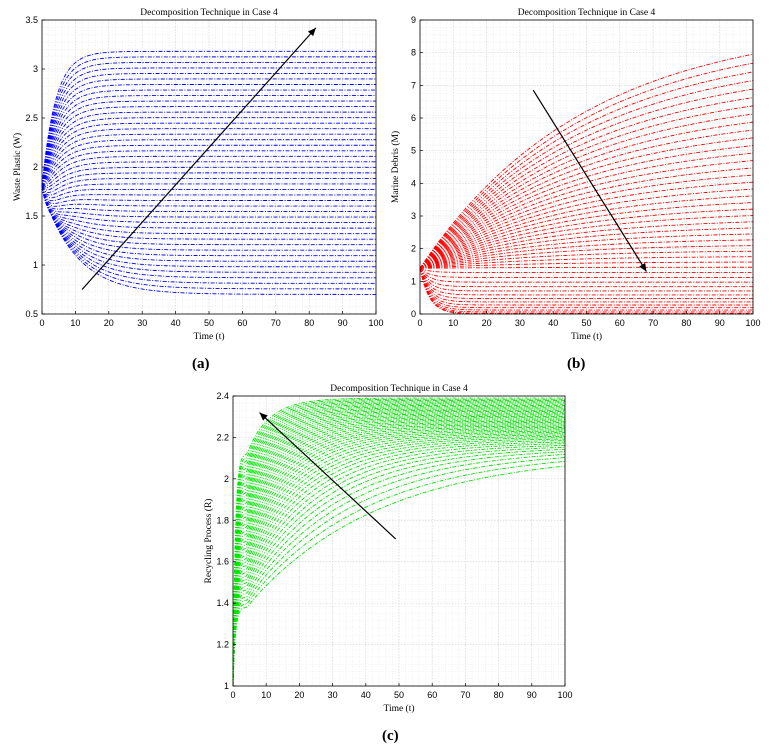 The height and width of the screenshot is (746, 772). What do you see at coordinates (222, 645) in the screenshot?
I see `y-tick-label: 1.2` at bounding box center [222, 645].